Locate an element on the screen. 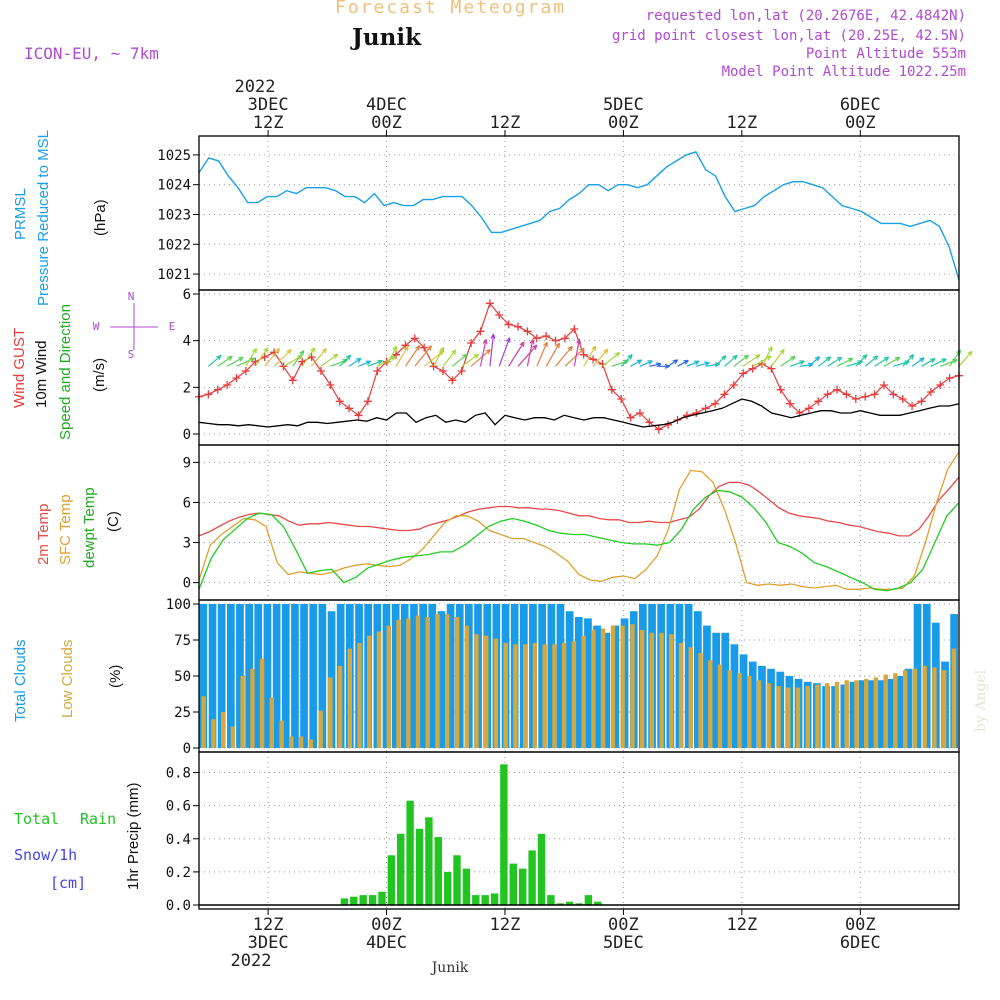  temp-sfc-line is located at coordinates (579, 520).